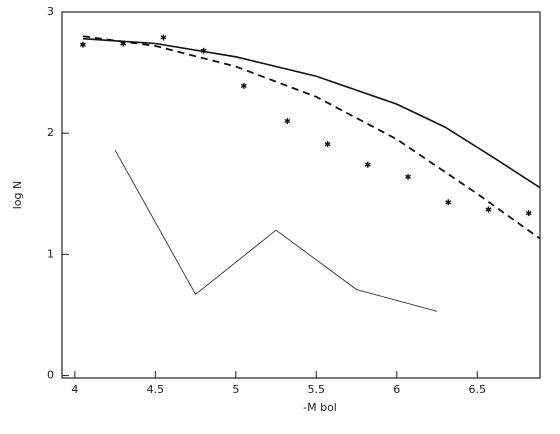  Describe the element at coordinates (317, 389) in the screenshot. I see `x-tick-label: 5.5` at that location.